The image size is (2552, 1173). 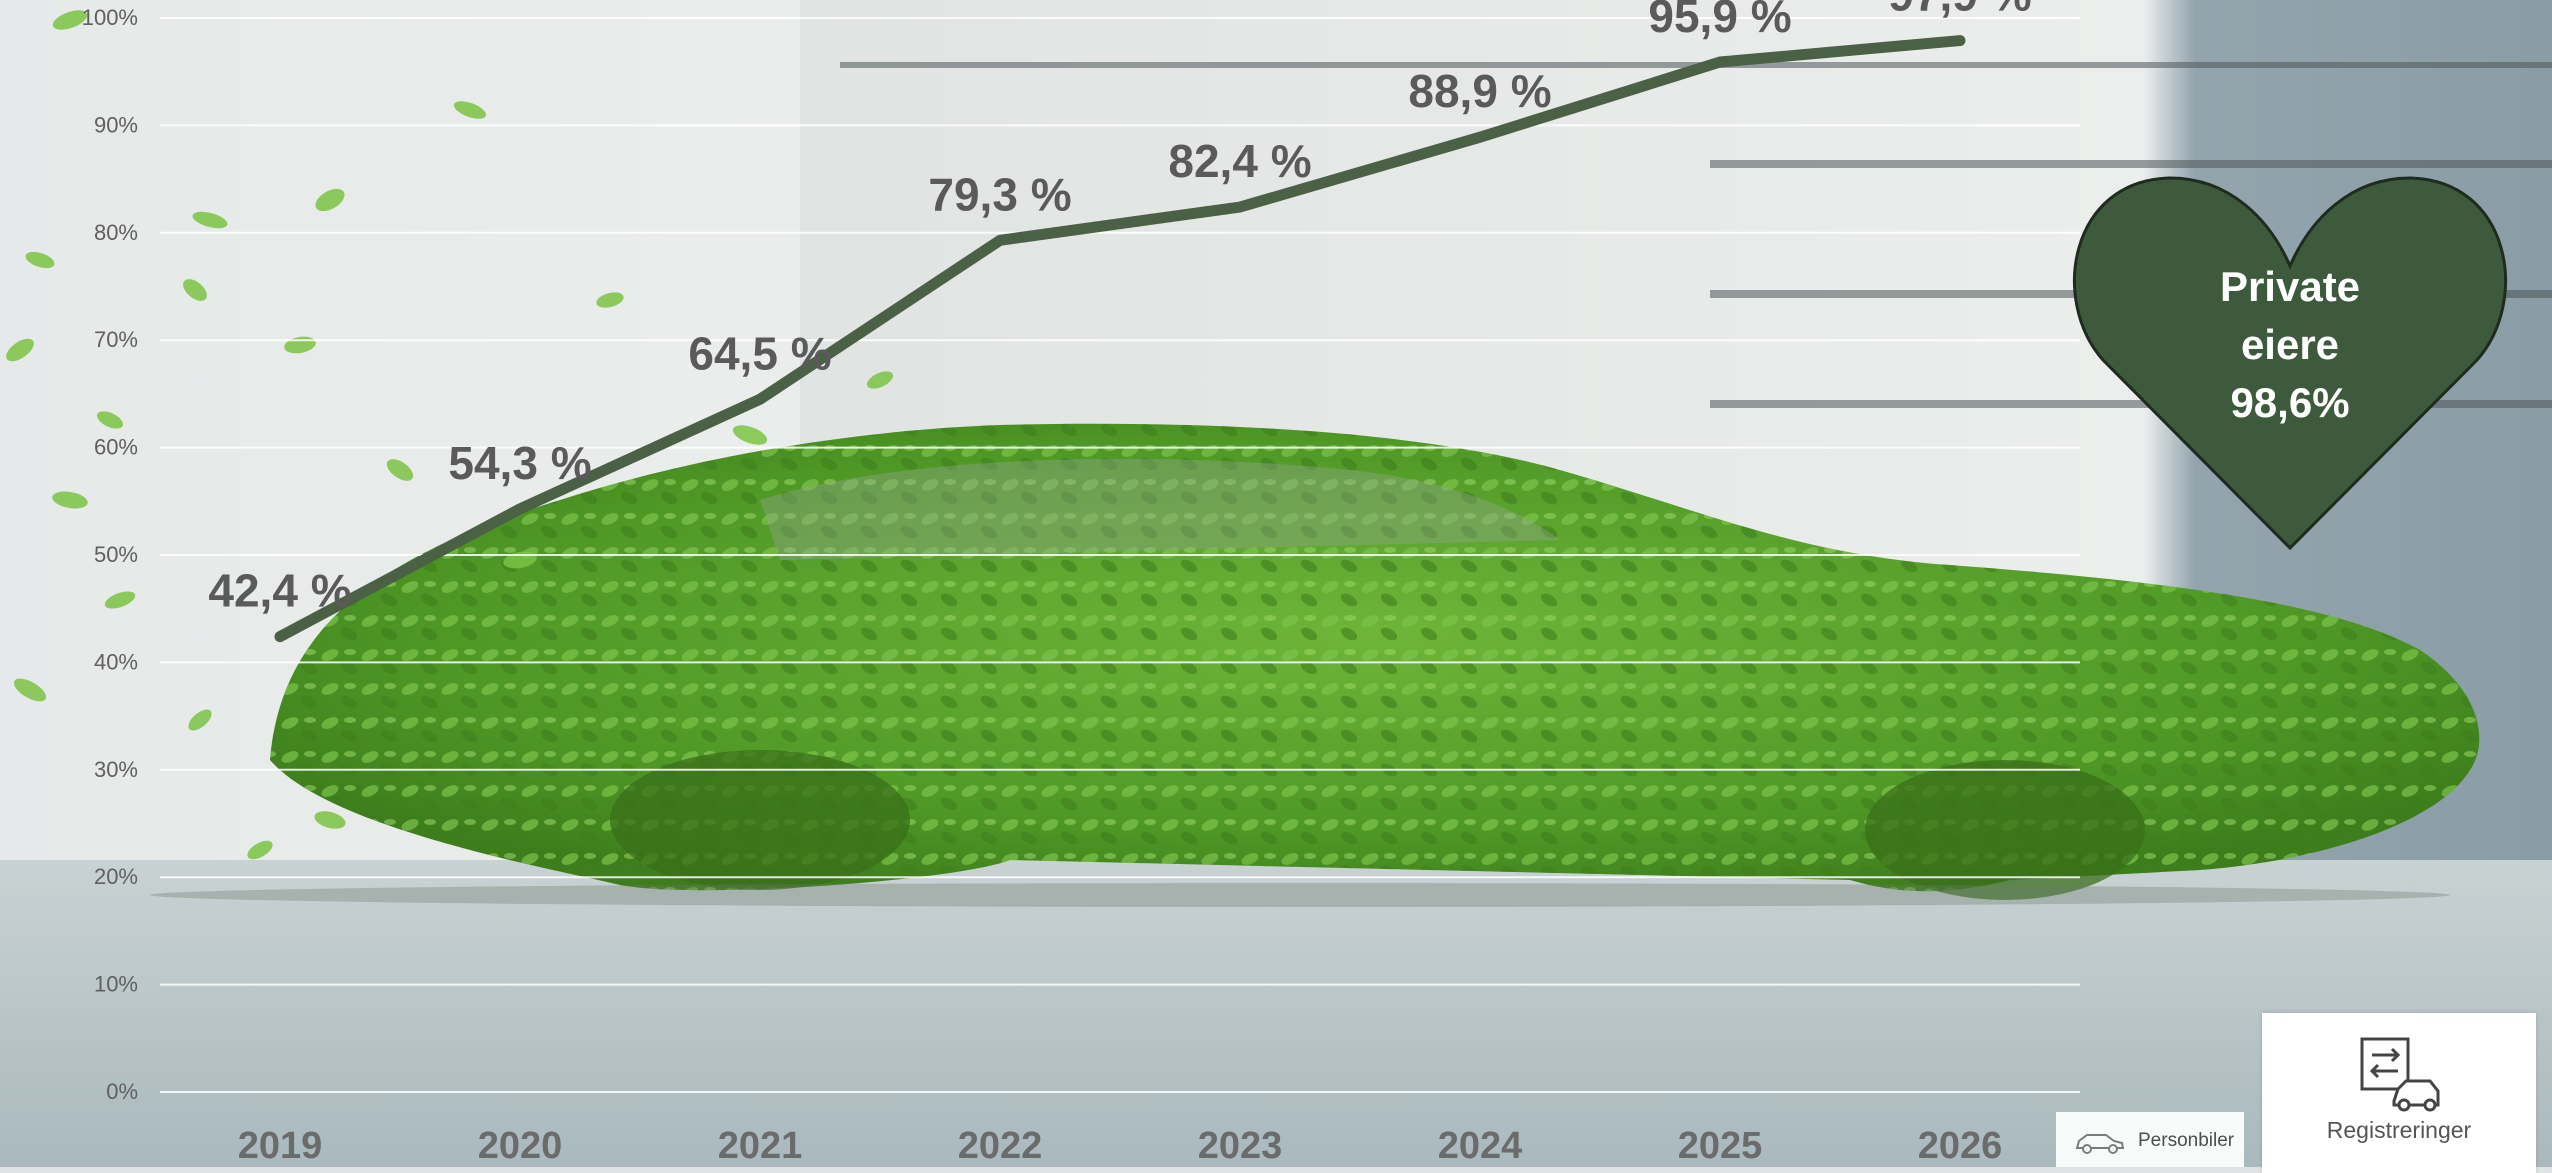 What do you see at coordinates (1720, 1146) in the screenshot?
I see `x-tick-label: 2025` at bounding box center [1720, 1146].